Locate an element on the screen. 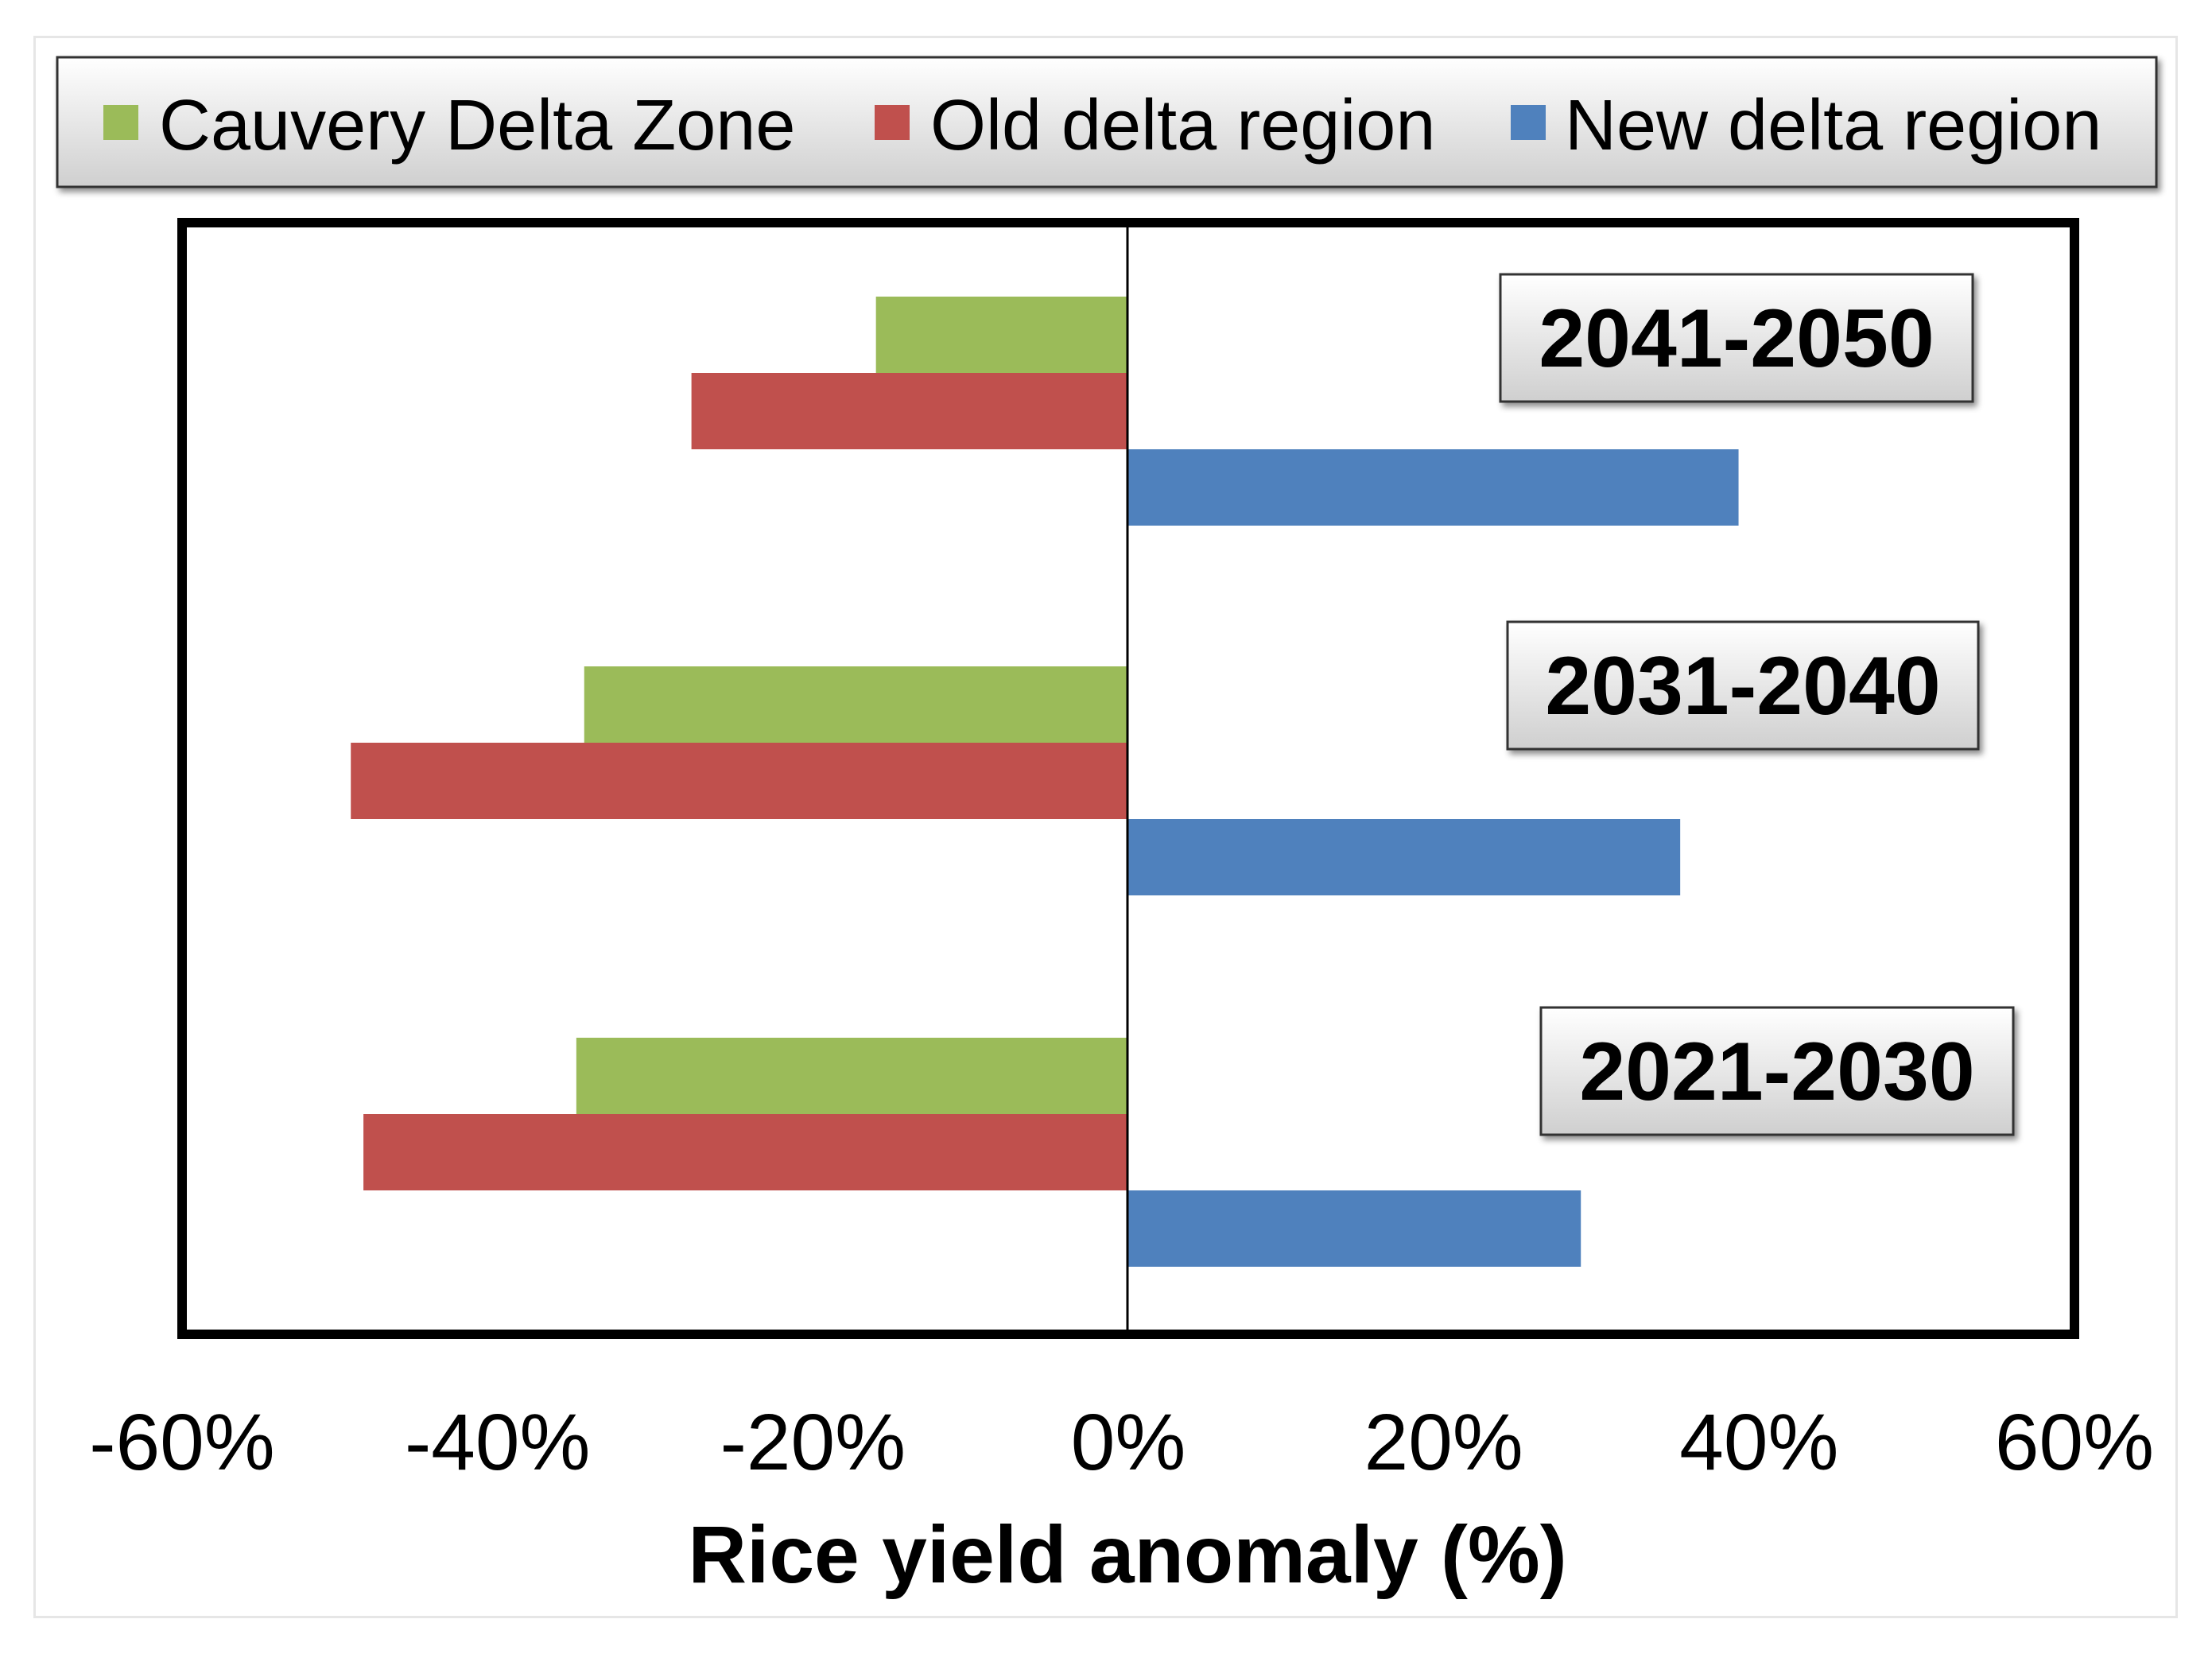 The height and width of the screenshot is (1654, 2212). period-labels-group: 2041-2050 2031-2040 2021-2030 is located at coordinates (1757, 704).